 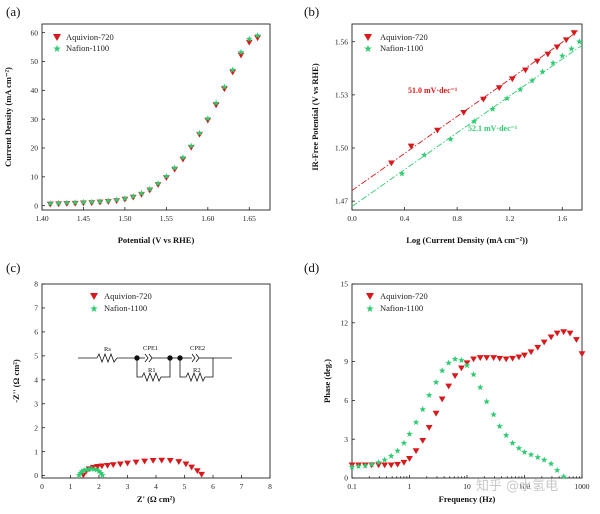 I want to click on fit-line-nafion, so click(x=467, y=125).